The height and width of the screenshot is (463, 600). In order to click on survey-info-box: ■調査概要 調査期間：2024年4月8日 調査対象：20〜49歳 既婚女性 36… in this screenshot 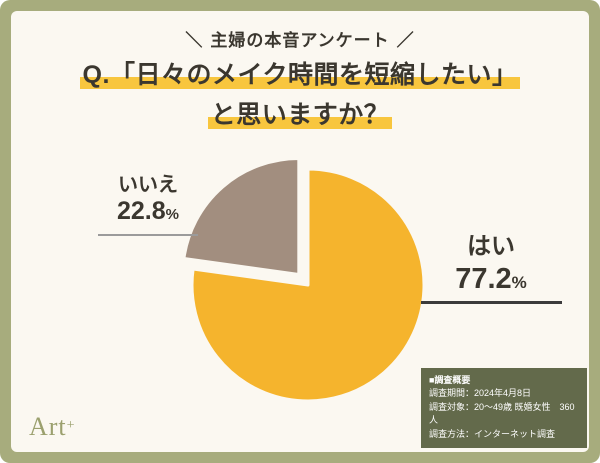, I will do `click(504, 407)`.